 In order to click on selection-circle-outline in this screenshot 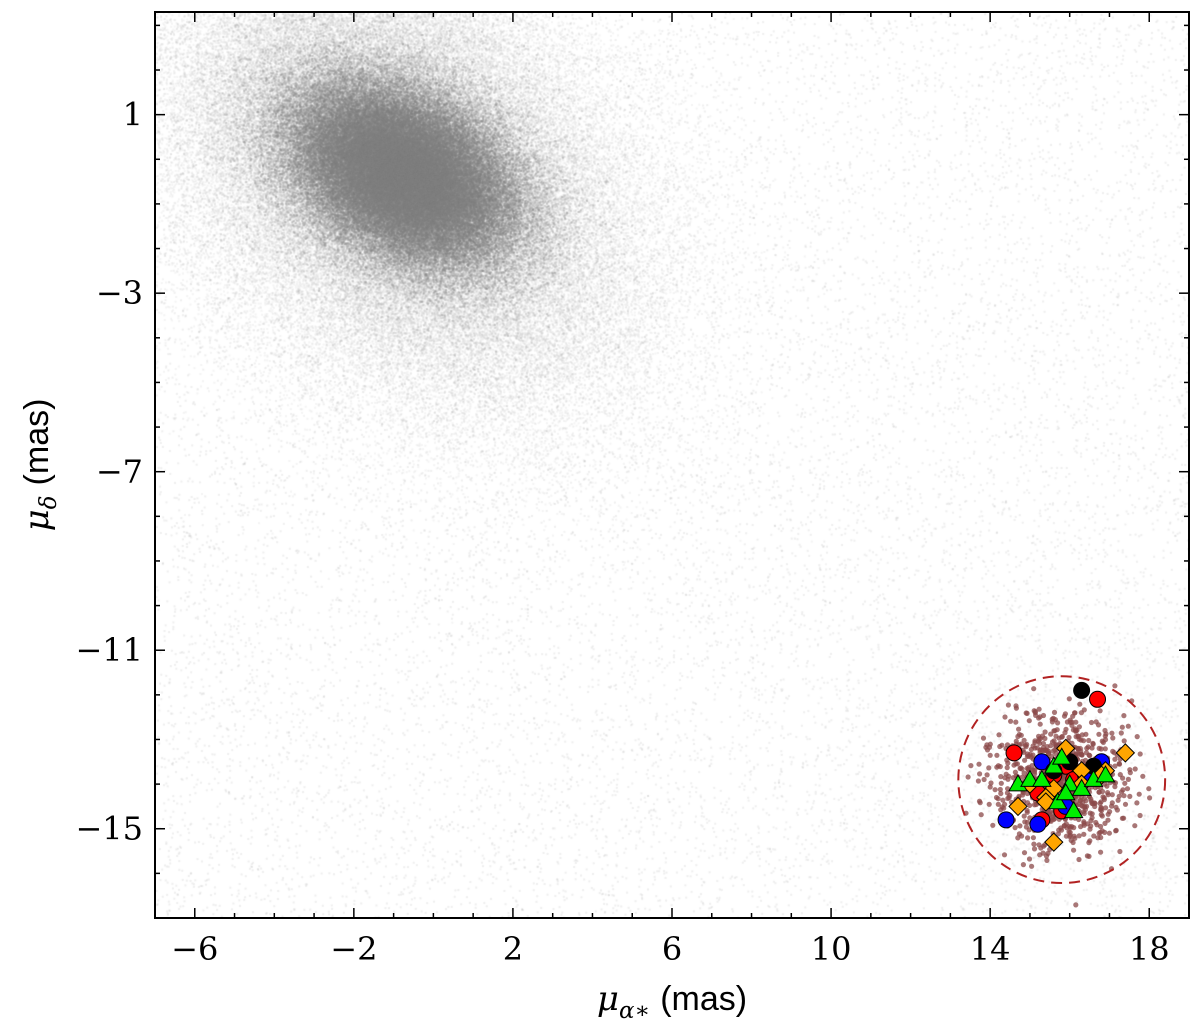, I will do `click(1062, 780)`.